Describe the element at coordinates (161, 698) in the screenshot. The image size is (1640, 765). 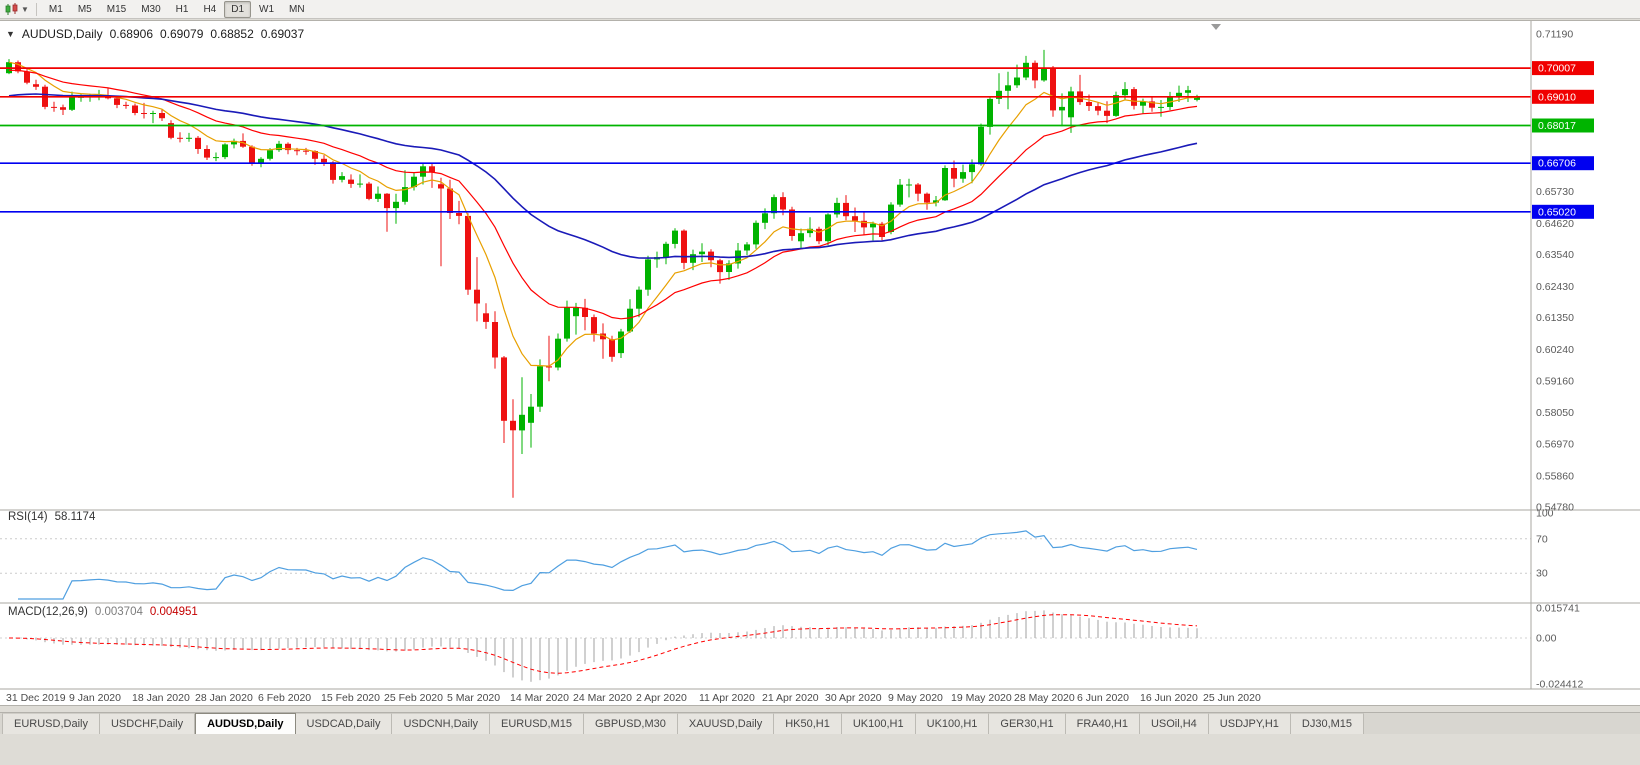
I see `svg-text: 18 Jan 2020` at that location.